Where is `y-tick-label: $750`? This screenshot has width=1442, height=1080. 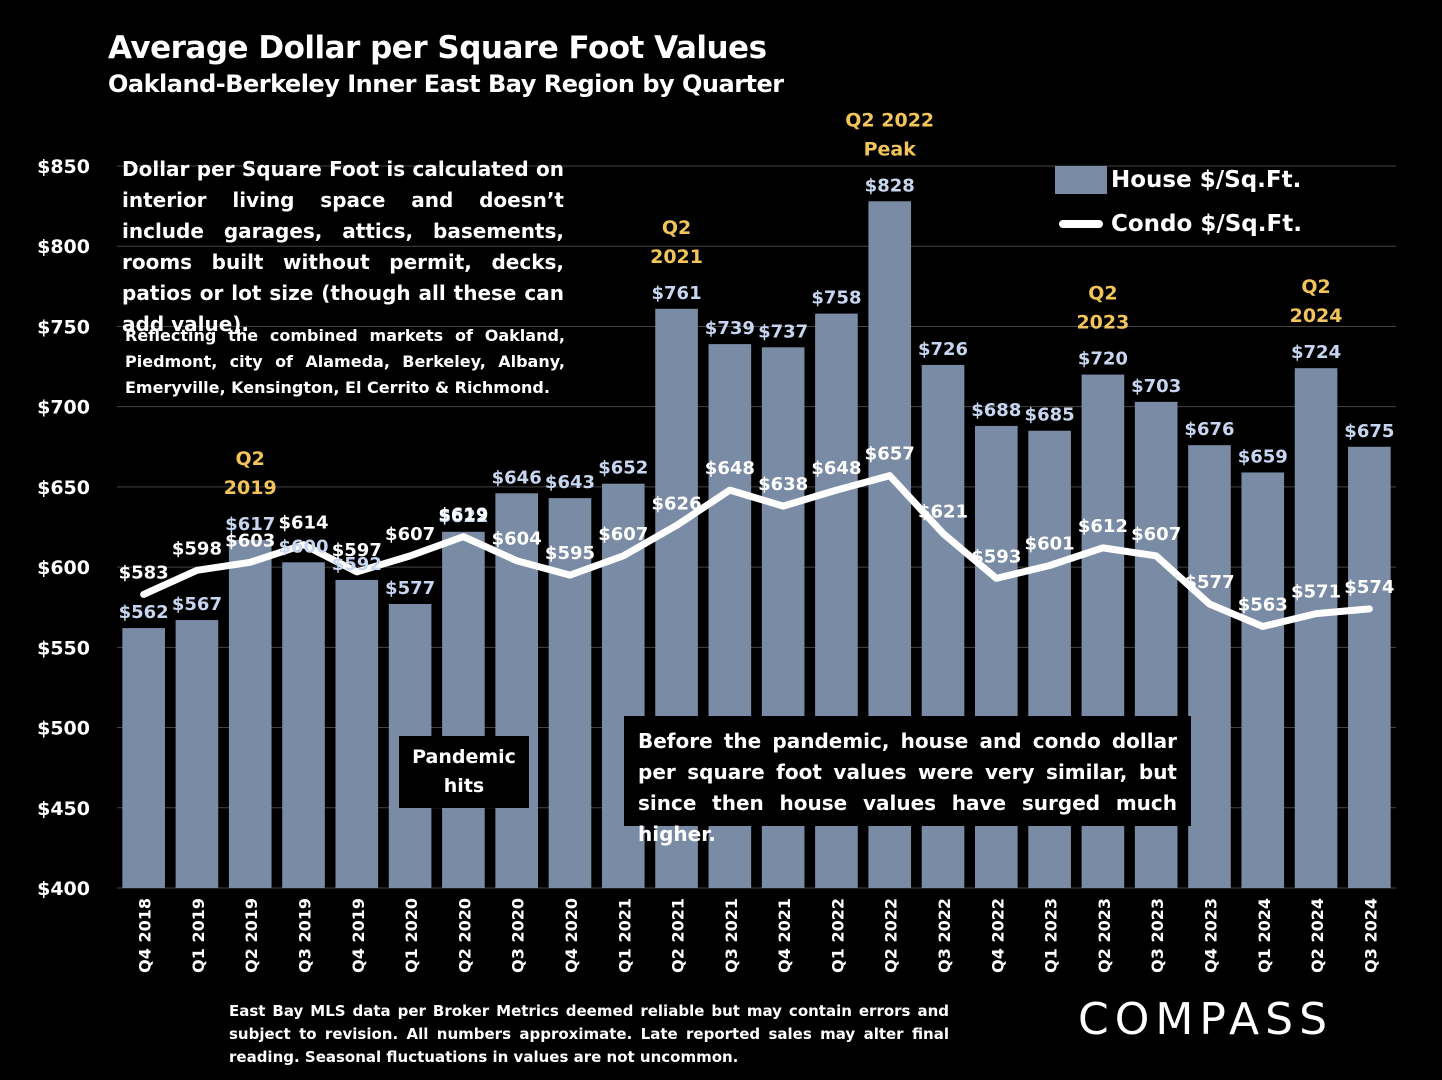 y-tick-label: $750 is located at coordinates (63, 327).